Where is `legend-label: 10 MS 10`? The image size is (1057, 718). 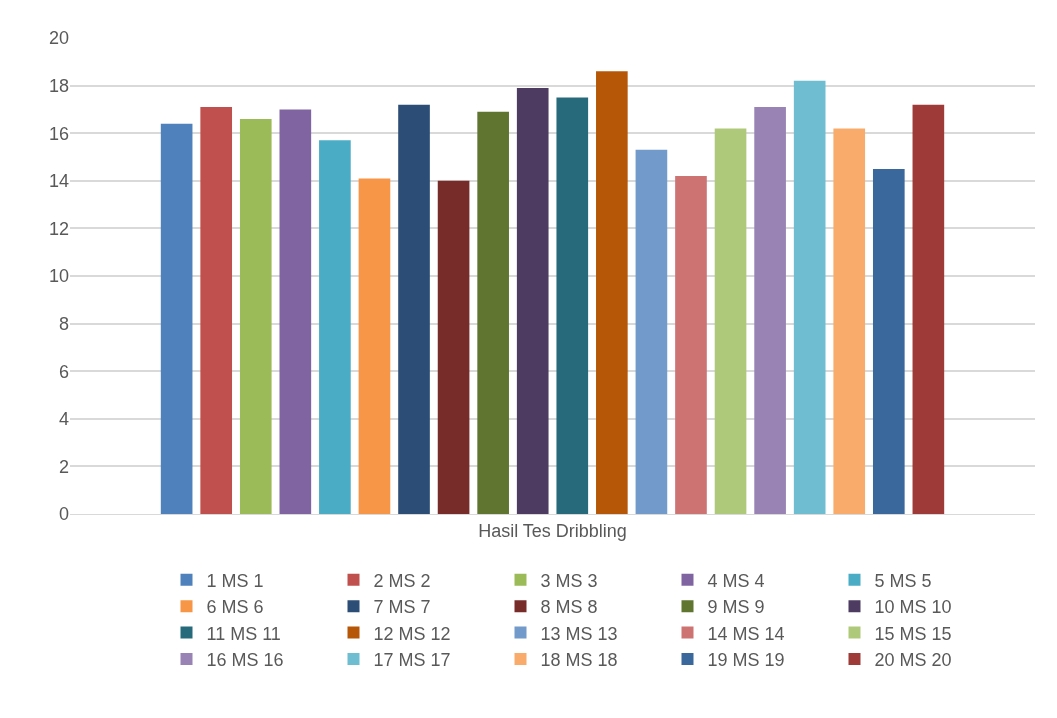 legend-label: 10 MS 10 is located at coordinates (913, 607).